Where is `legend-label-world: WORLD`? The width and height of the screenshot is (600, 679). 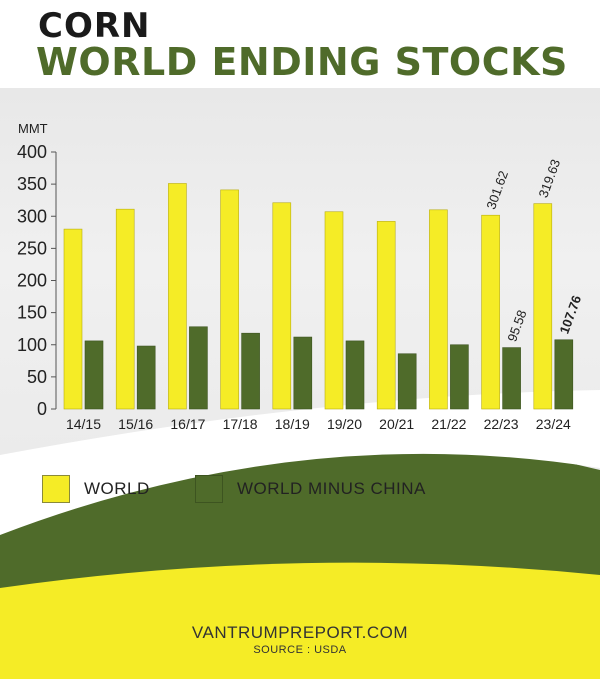 legend-label-world: WORLD is located at coordinates (117, 488).